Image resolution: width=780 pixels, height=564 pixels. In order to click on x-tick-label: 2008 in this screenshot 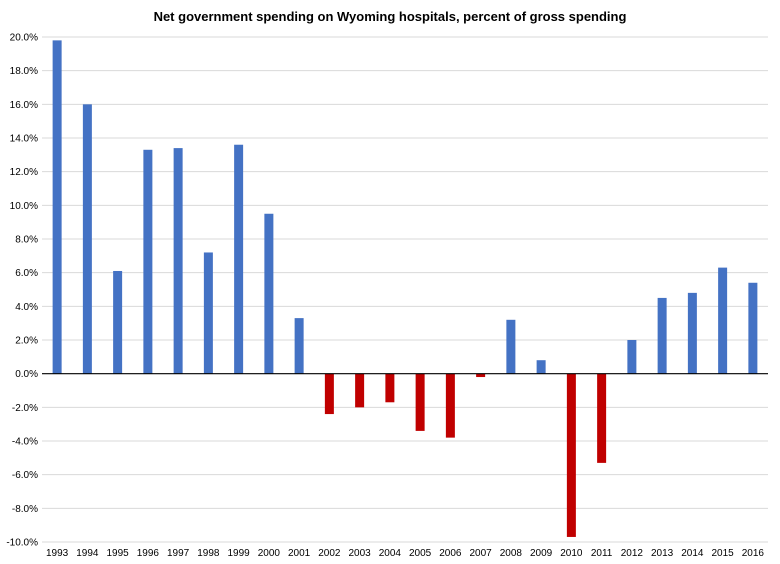, I will do `click(511, 553)`.